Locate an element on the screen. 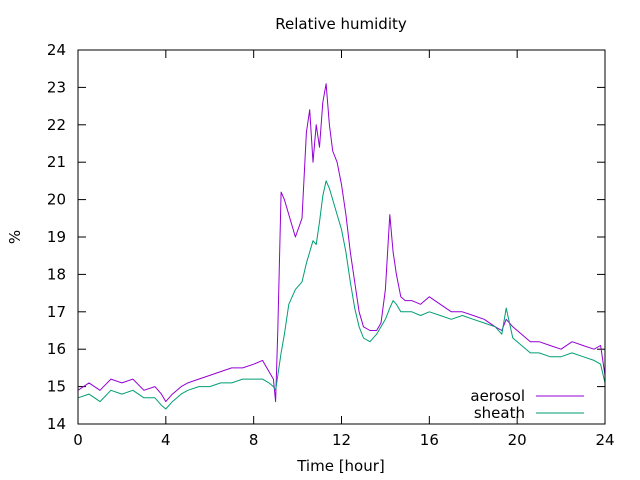  y-tick-label: 23 is located at coordinates (56, 87).